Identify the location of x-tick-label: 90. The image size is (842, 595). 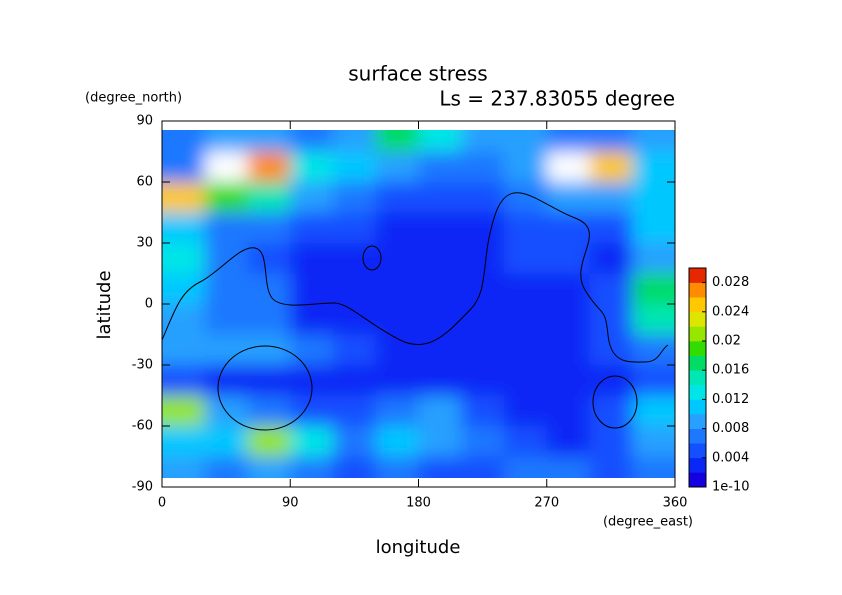
(290, 503).